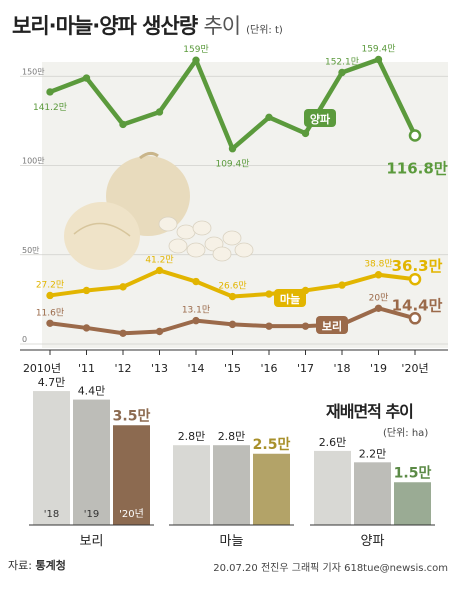  Describe the element at coordinates (373, 453) in the screenshot. I see `bar-value-label: 2.2만` at that location.